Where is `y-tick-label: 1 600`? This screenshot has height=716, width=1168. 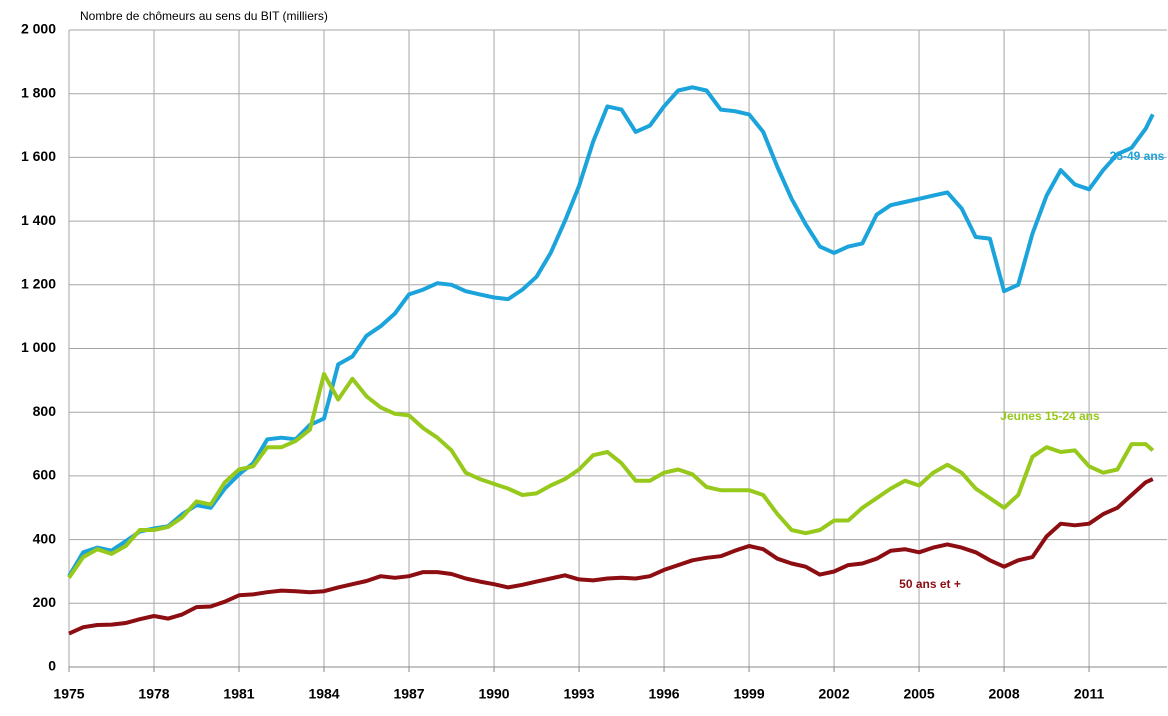 y-tick-label: 1 600 is located at coordinates (38, 156).